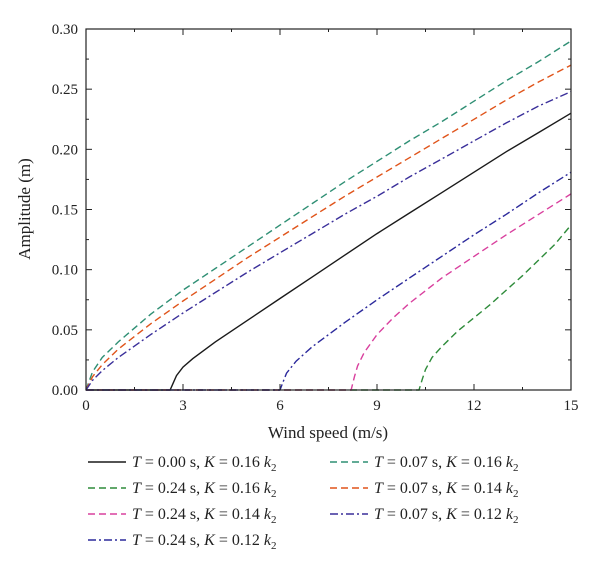  Describe the element at coordinates (474, 406) in the screenshot. I see `x-tick-label: 12` at that location.